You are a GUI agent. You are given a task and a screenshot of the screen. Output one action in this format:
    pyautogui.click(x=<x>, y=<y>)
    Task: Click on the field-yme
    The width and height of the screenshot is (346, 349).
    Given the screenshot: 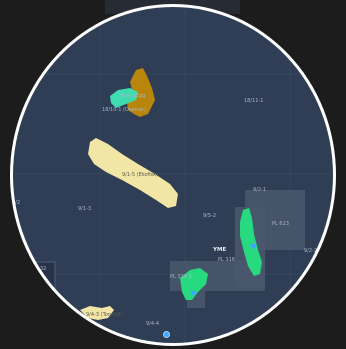 What is the action you would take?
    pyautogui.click(x=251, y=242)
    